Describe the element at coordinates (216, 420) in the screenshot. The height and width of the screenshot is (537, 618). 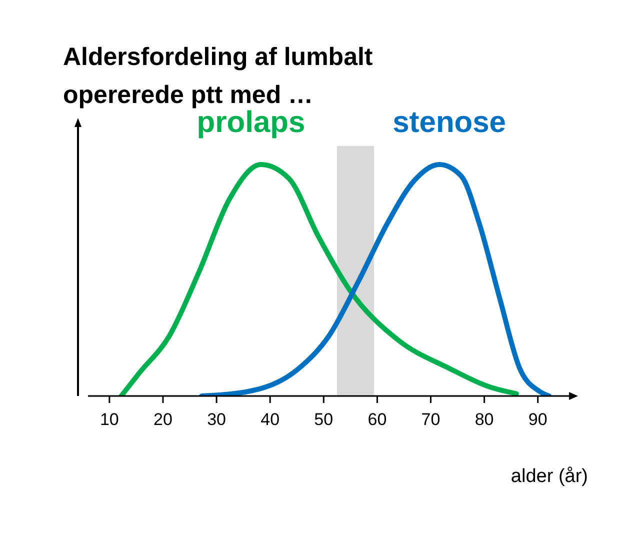
I see `x-tick-label: 30` at that location.